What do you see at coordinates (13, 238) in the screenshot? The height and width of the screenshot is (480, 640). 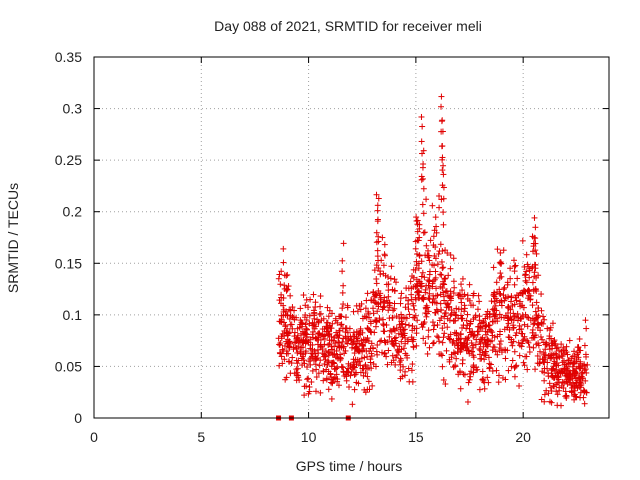 I see `y-axis-label: SRMTID / TECUs` at bounding box center [13, 238].